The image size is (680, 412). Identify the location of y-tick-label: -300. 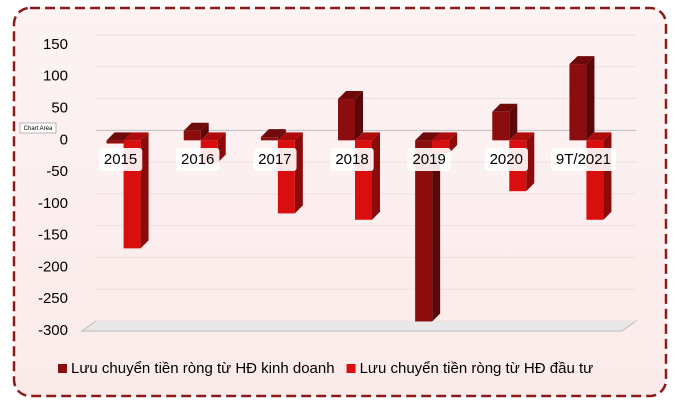
(53, 330).